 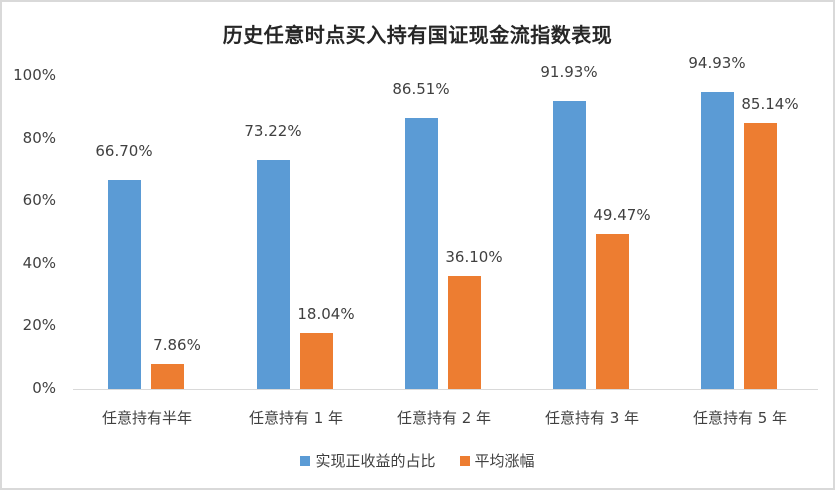 What do you see at coordinates (124, 151) in the screenshot?
I see `data-label: 66.70%` at bounding box center [124, 151].